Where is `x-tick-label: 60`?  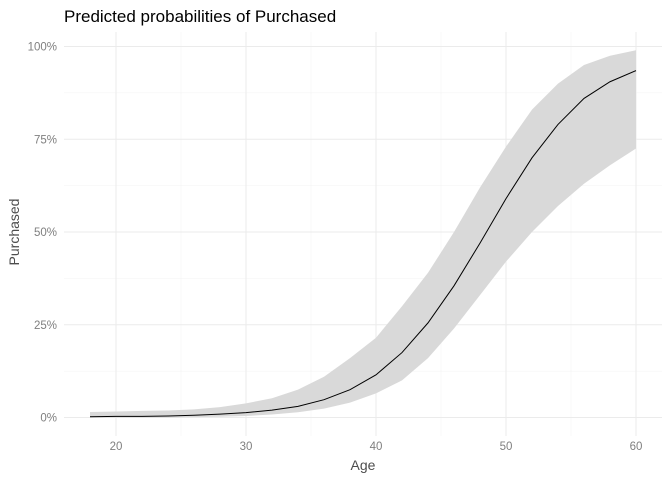
x-tick-label: 60 is located at coordinates (636, 447).